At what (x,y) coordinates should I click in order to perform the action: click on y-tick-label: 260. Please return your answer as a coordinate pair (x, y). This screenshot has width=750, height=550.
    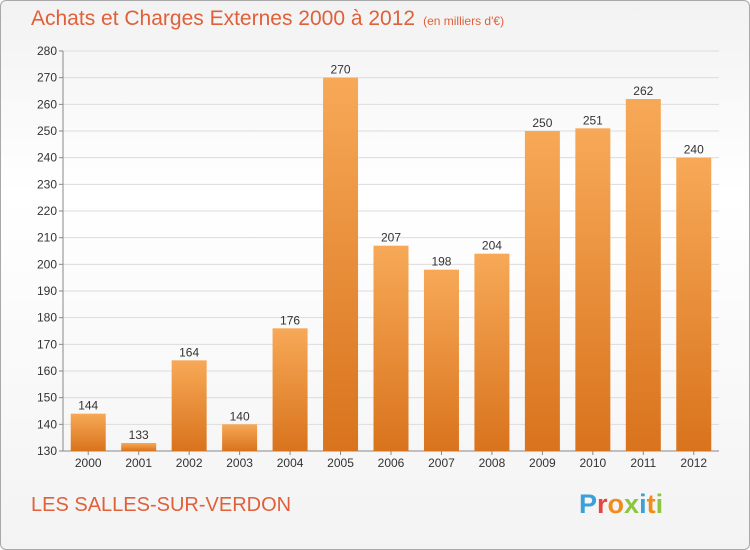
    Looking at the image, I should click on (47, 104).